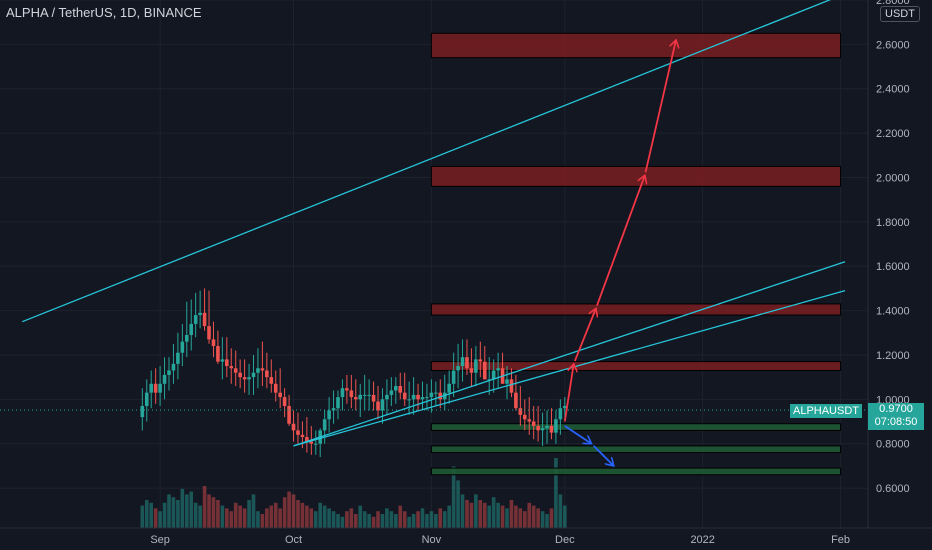 The height and width of the screenshot is (550, 932). What do you see at coordinates (636, 45) in the screenshot?
I see `resistance-zone` at bounding box center [636, 45].